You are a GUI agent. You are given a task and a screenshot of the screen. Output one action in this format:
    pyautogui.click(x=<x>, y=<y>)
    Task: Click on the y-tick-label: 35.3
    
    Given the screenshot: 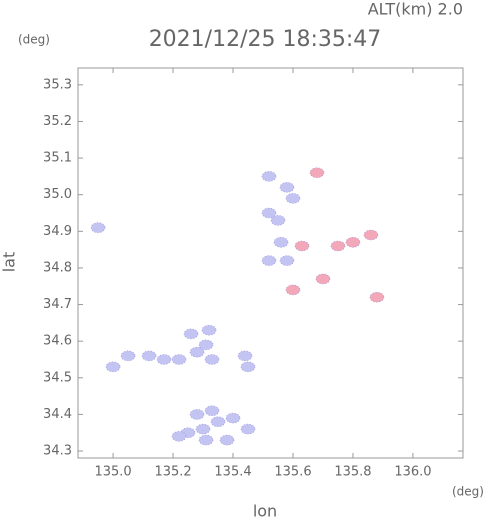 What is the action you would take?
    pyautogui.click(x=57, y=84)
    